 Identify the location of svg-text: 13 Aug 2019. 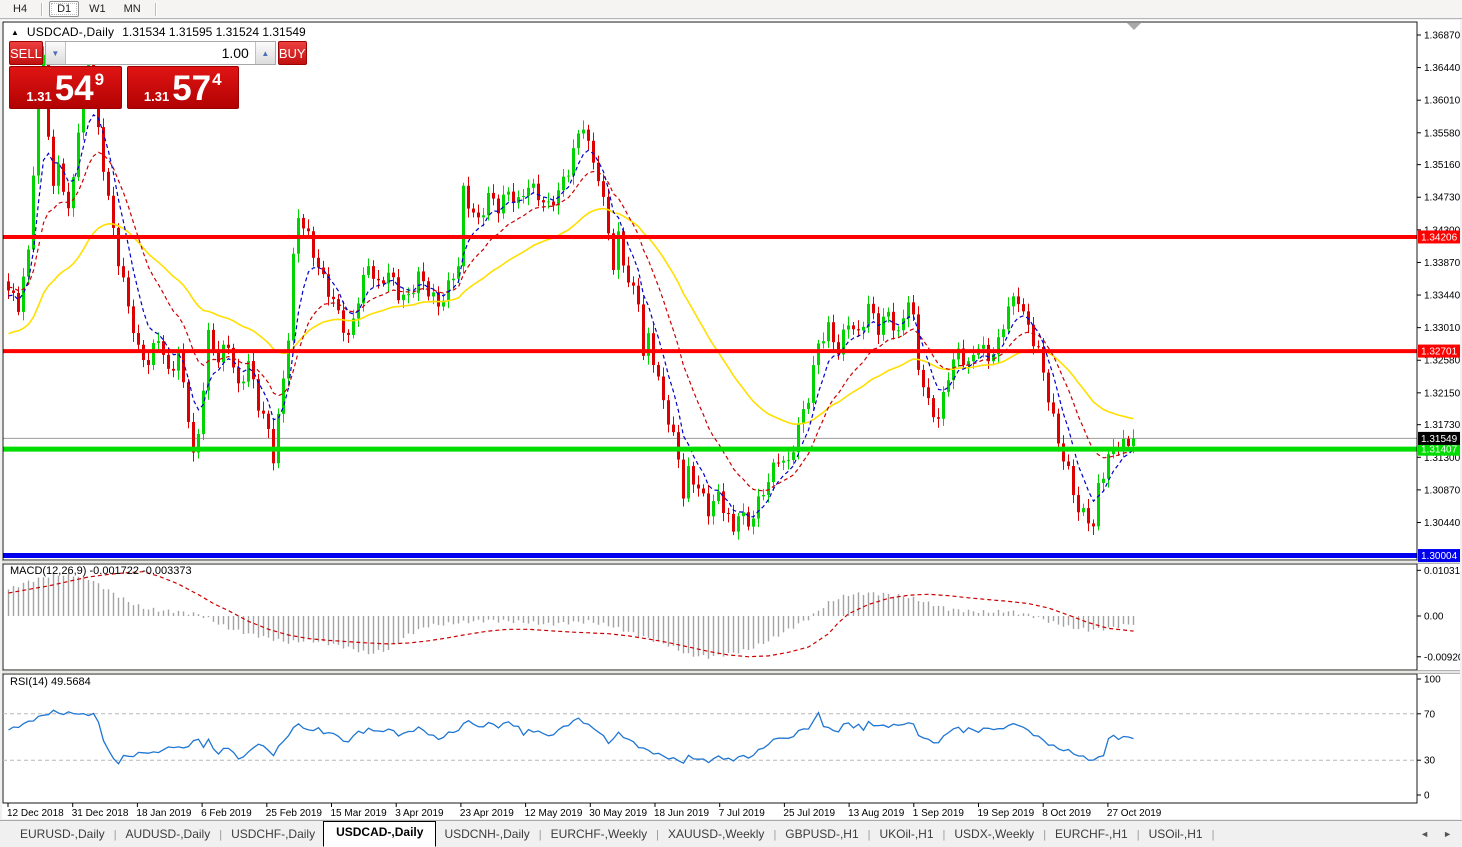
(876, 813).